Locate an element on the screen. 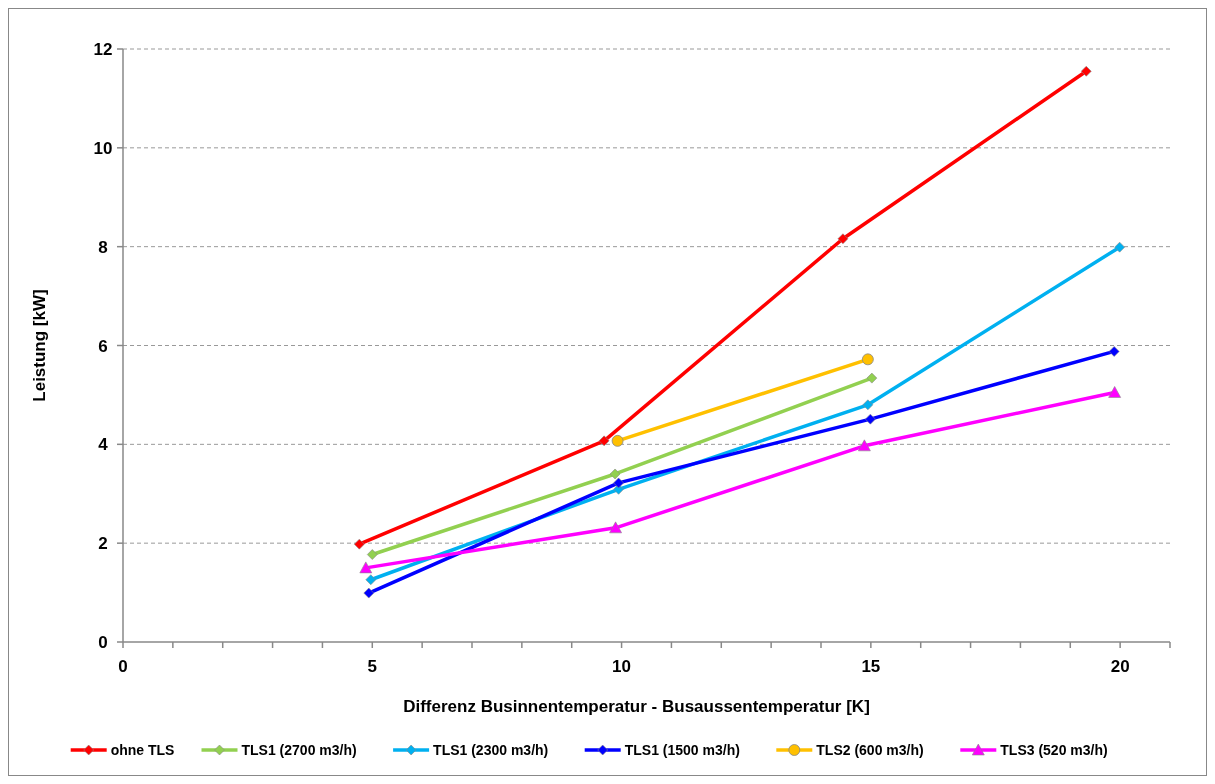 The width and height of the screenshot is (1215, 784). x-tick-label: 0 is located at coordinates (123, 666).